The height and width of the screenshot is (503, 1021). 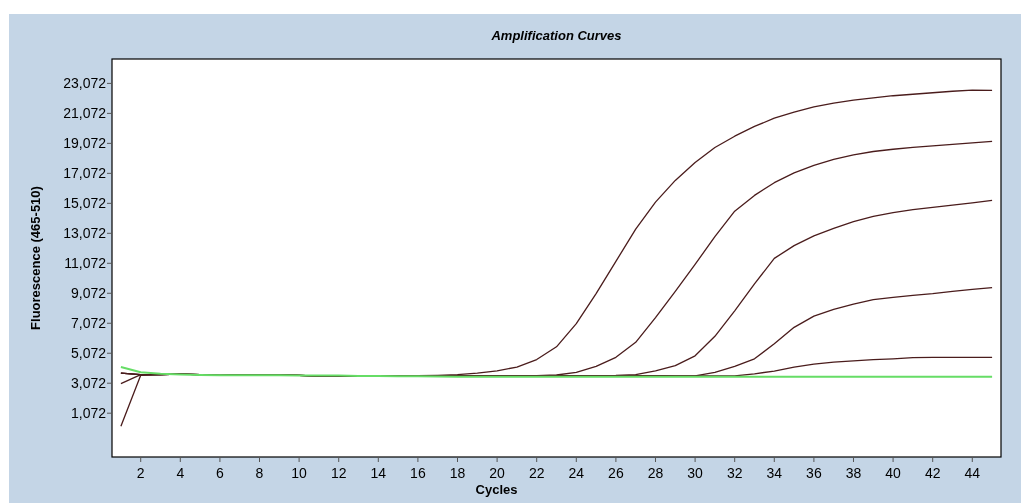 I want to click on x-tick-label: 40, so click(x=893, y=473).